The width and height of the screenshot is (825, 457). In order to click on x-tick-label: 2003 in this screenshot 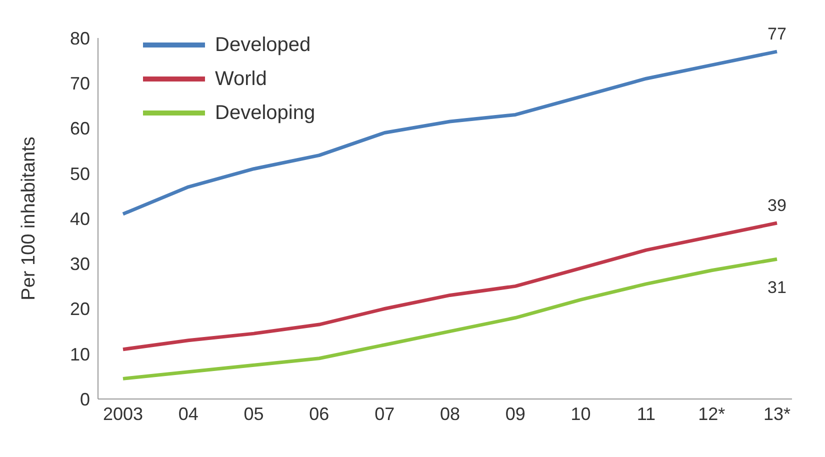, I will do `click(123, 414)`.